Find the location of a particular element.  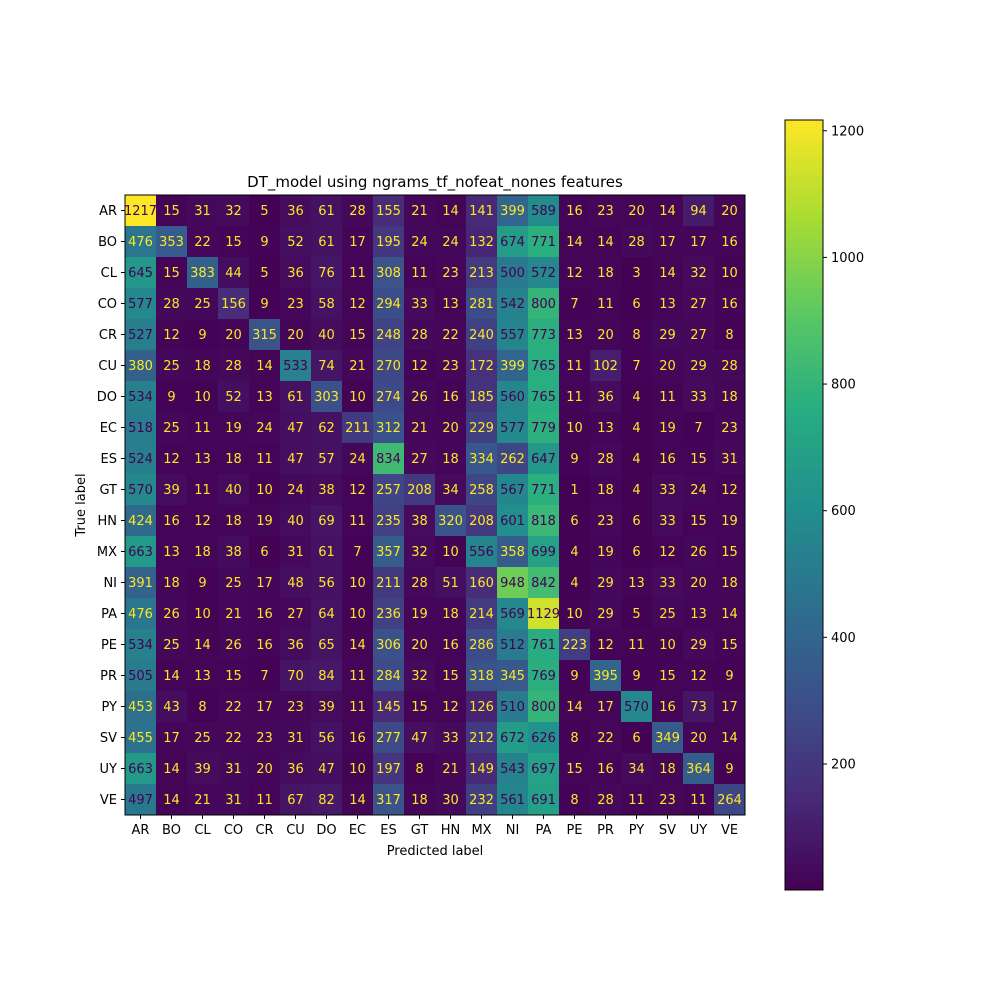

cell-value-label: 236 is located at coordinates (388, 614).